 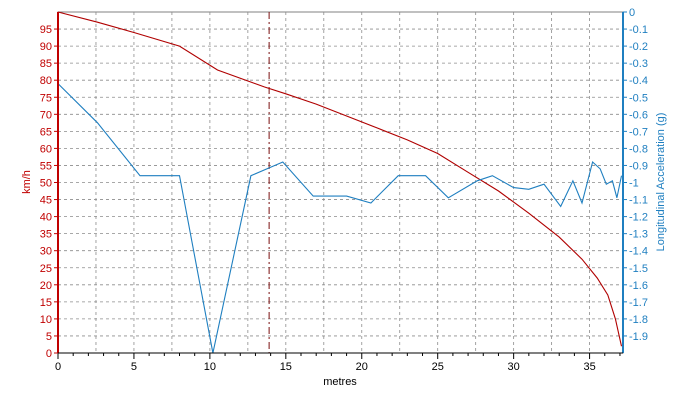 I want to click on left-axis-title: km/h, so click(x=27, y=182).